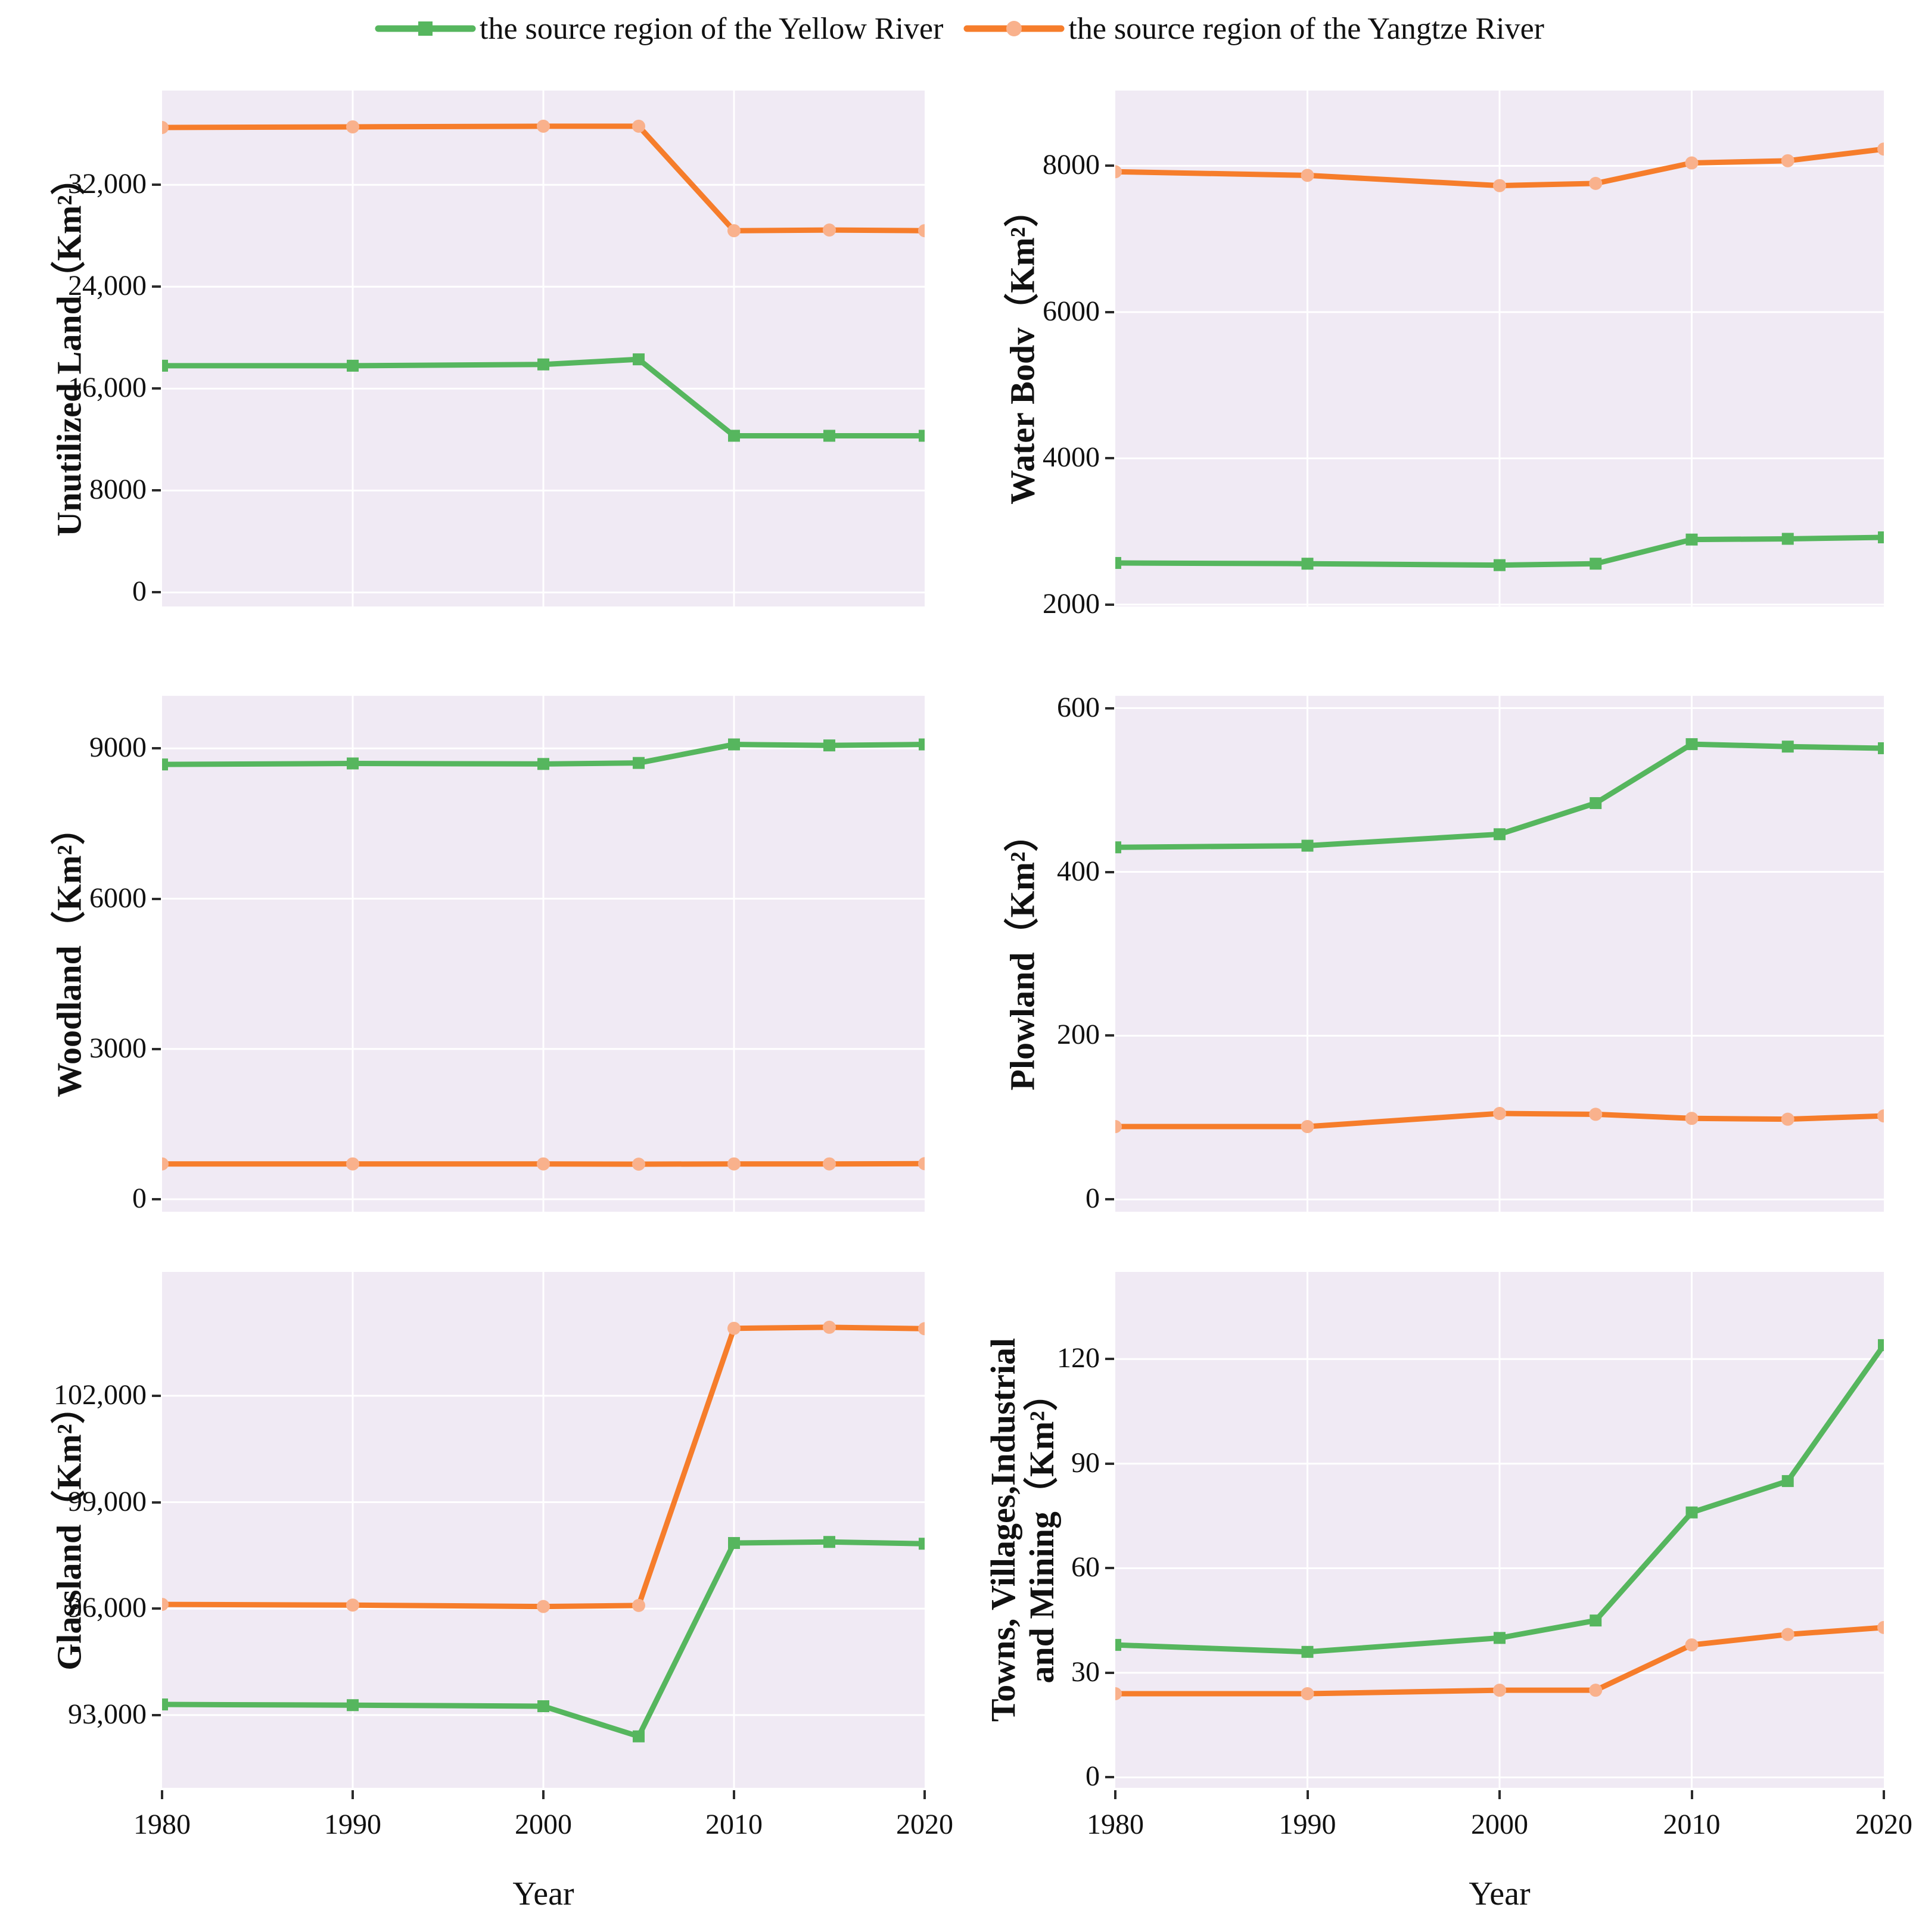 The height and width of the screenshot is (1932, 1919). Describe the element at coordinates (425, 28) in the screenshot. I see `legend-swatch-yellow` at that location.